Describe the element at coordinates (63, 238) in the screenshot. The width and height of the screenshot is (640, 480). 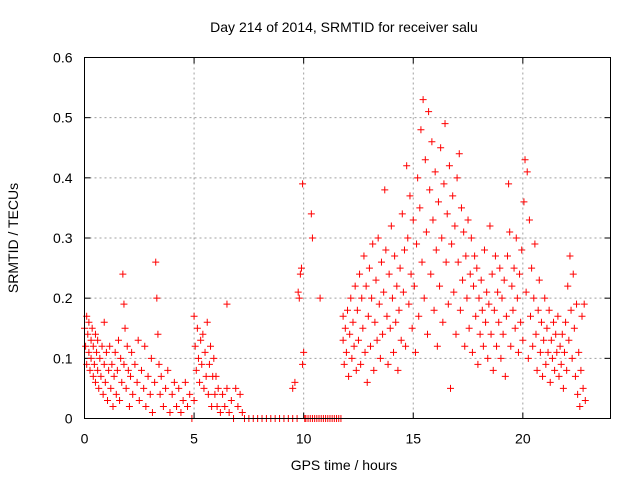
I see `y-tick-label: 0.3` at that location.